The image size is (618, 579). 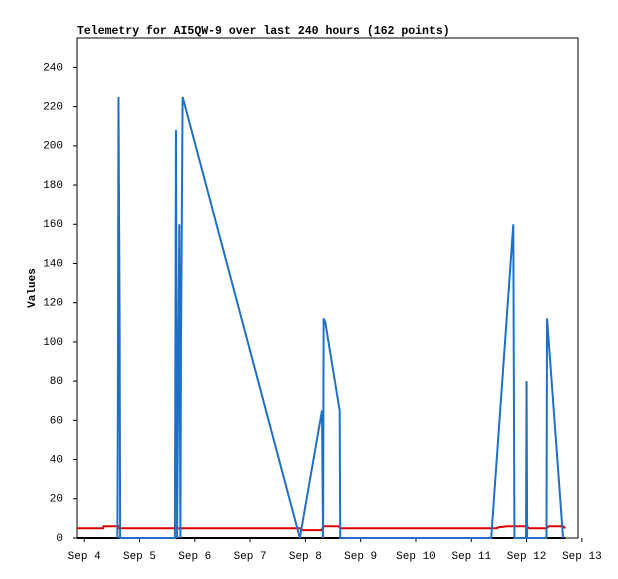 What do you see at coordinates (53, 225) in the screenshot?
I see `y-tick-label: 160` at bounding box center [53, 225].